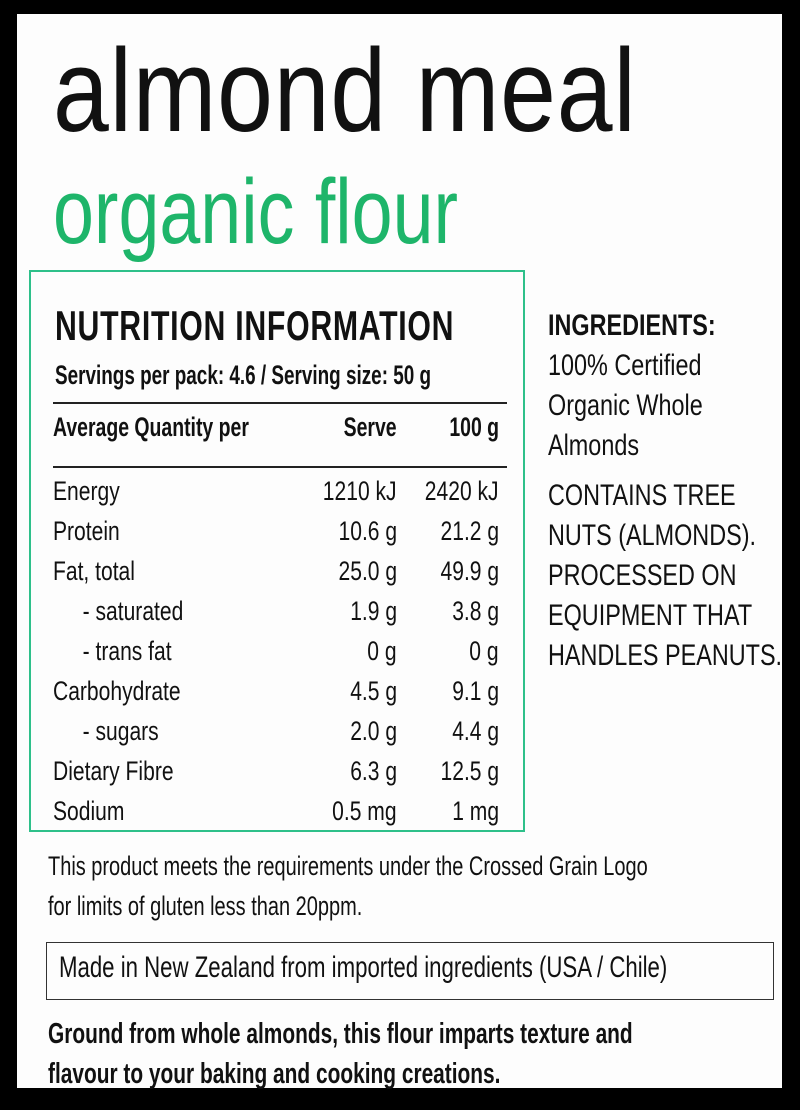 The height and width of the screenshot is (1110, 800). I want to click on nutrition-row: Fat, total 25.0 g 49.9 g, so click(277, 576).